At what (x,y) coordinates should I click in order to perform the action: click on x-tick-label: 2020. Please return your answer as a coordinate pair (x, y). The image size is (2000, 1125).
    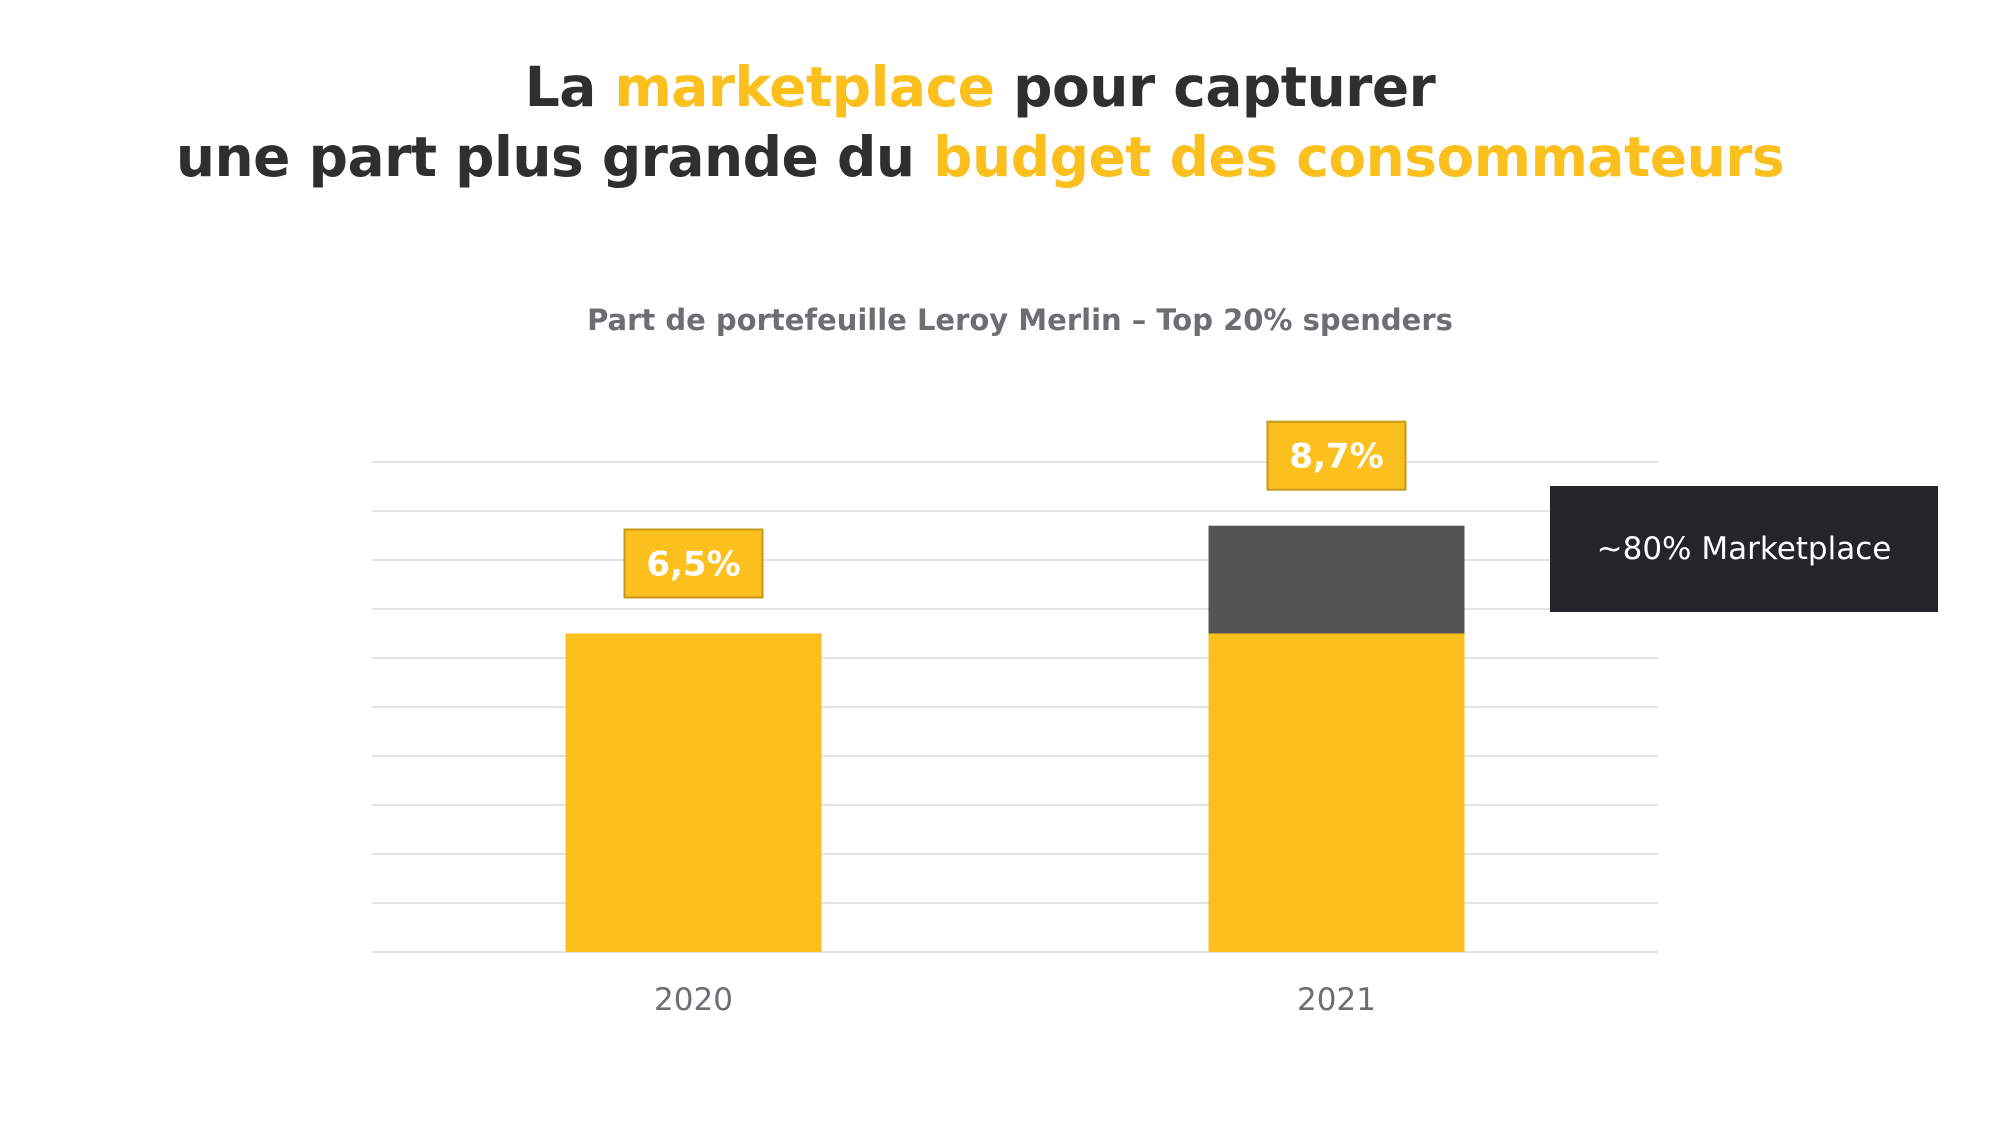
    Looking at the image, I should click on (693, 1000).